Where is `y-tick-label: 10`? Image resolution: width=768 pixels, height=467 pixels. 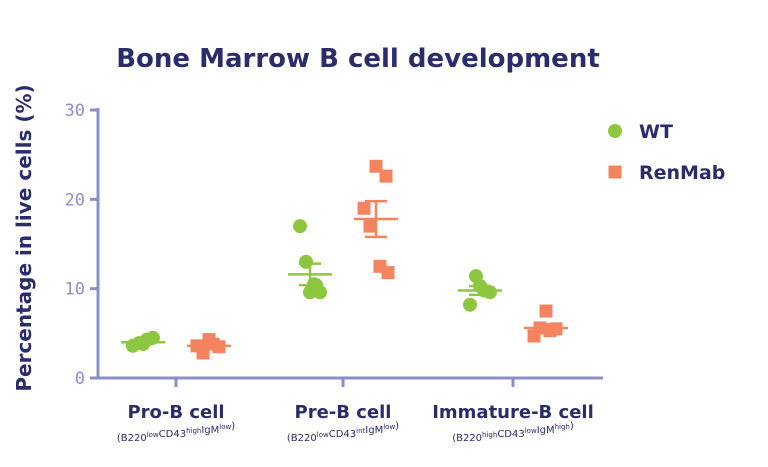
y-tick-label: 10 is located at coordinates (75, 290).